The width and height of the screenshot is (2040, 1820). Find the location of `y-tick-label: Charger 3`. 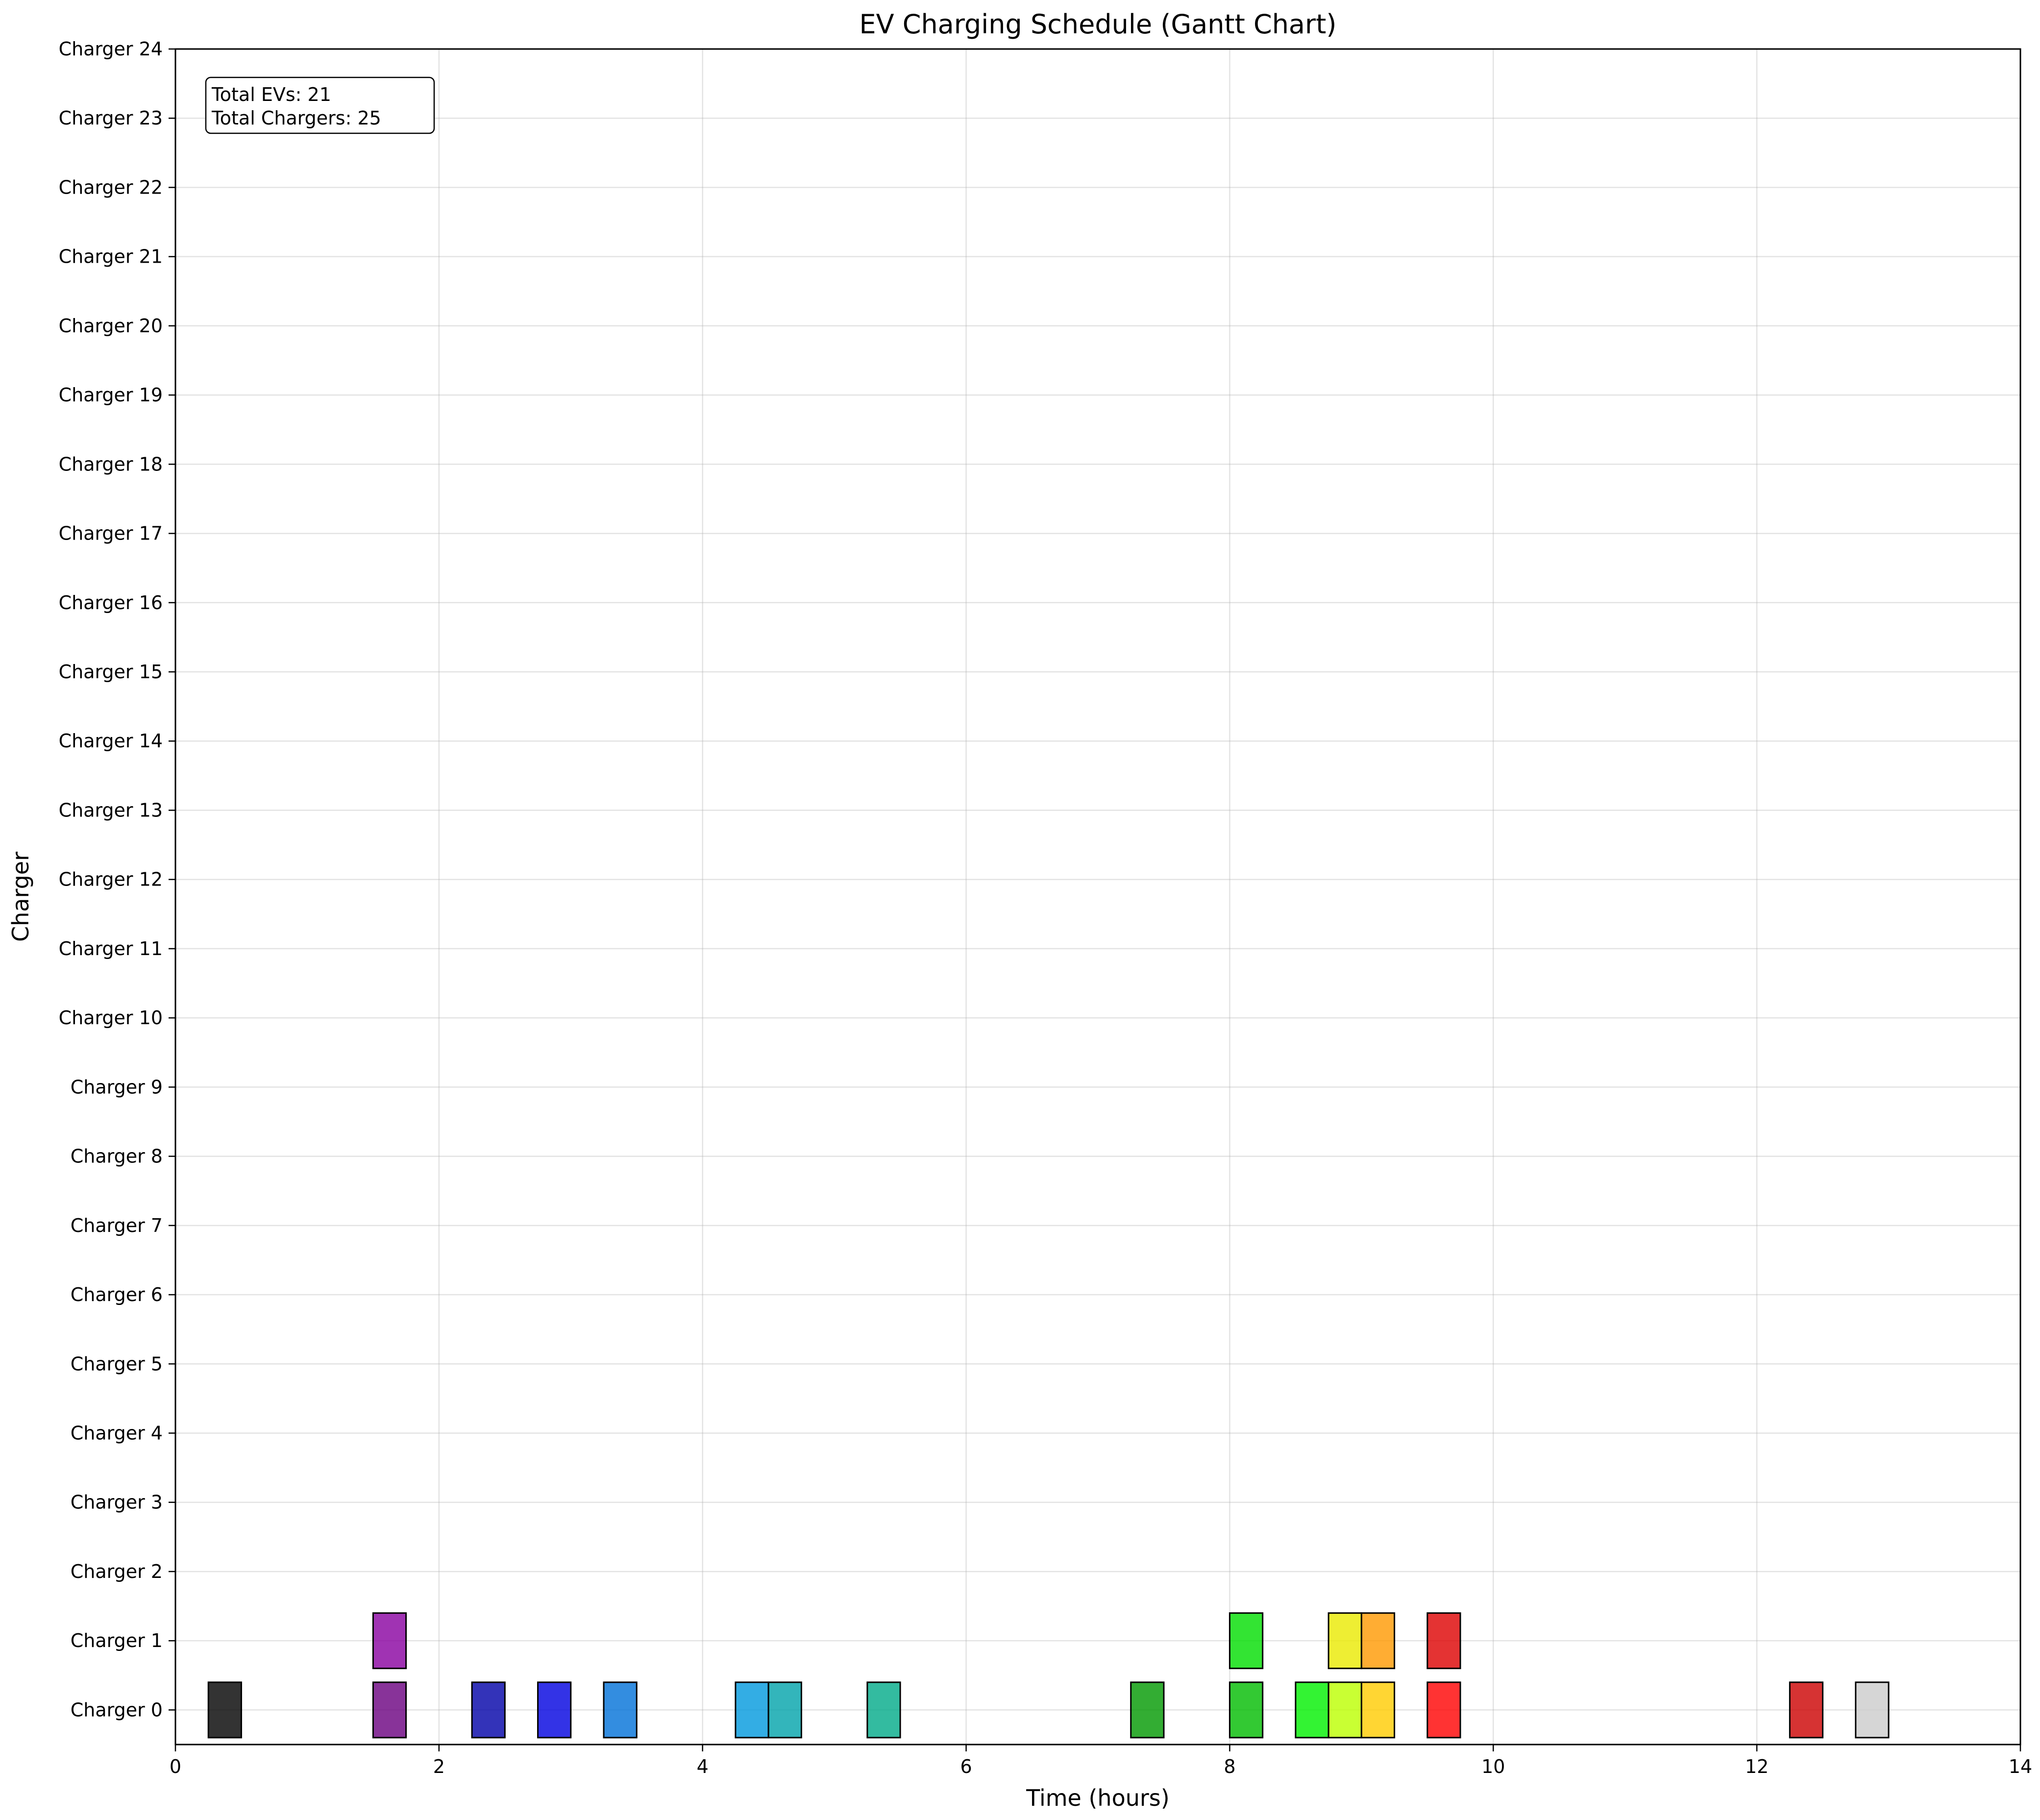

y-tick-label: Charger 3 is located at coordinates (117, 1502).